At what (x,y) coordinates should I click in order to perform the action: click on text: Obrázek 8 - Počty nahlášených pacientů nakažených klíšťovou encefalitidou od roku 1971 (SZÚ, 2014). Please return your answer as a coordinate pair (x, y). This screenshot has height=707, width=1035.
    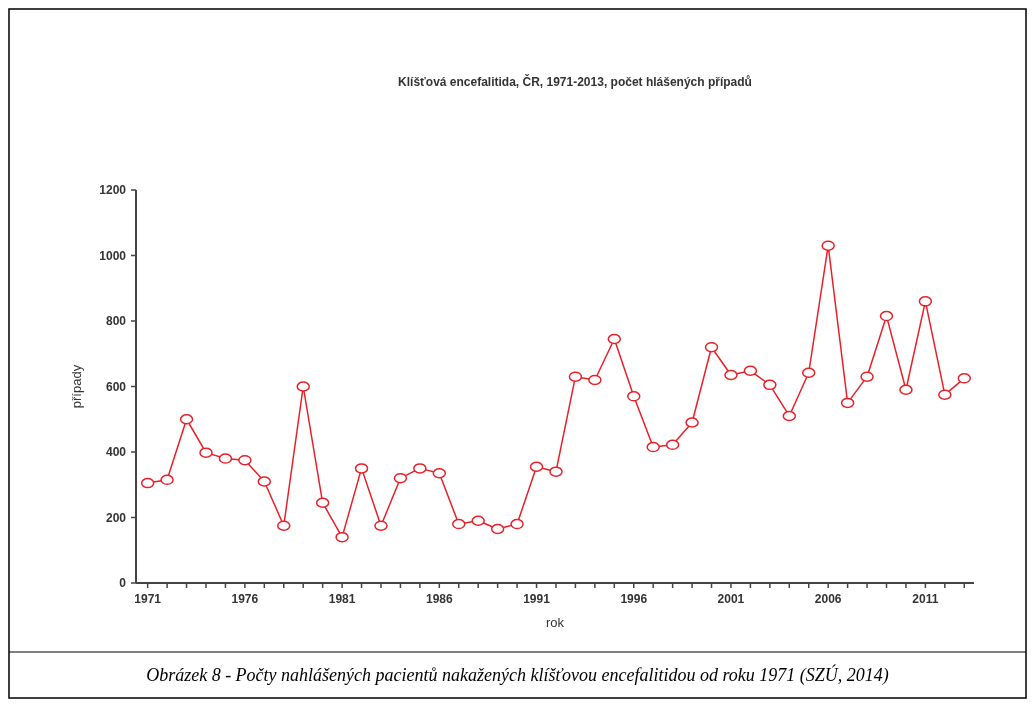
    Looking at the image, I should click on (517, 675).